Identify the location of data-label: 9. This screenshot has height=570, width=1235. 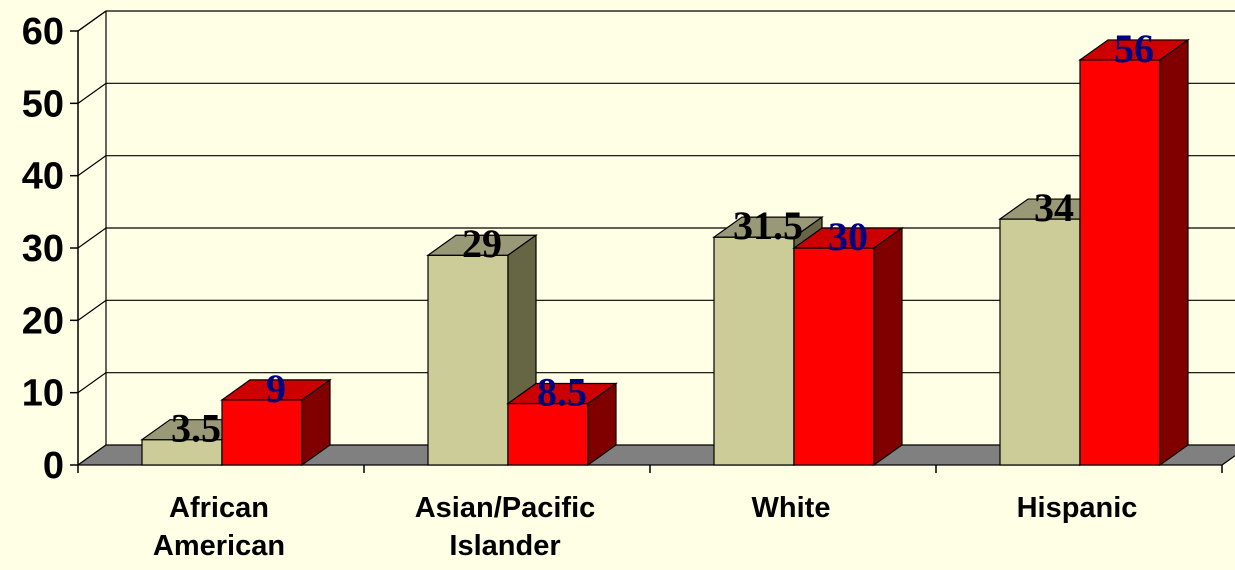
(276, 388).